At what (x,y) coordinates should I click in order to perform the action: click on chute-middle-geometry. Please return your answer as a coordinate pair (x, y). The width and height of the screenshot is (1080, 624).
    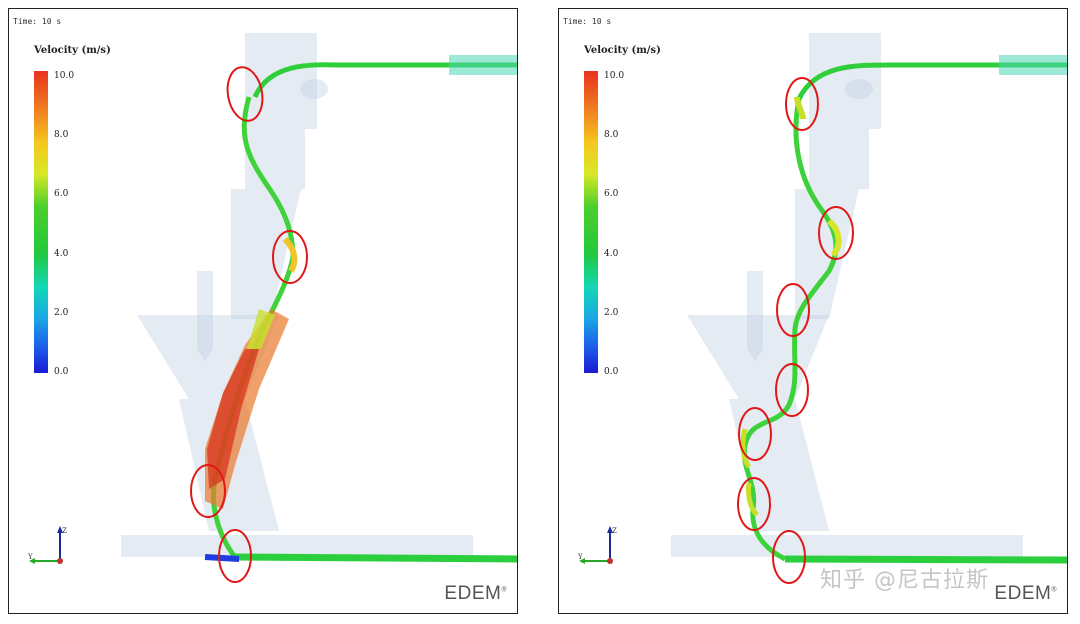
    Looking at the image, I should click on (266, 254).